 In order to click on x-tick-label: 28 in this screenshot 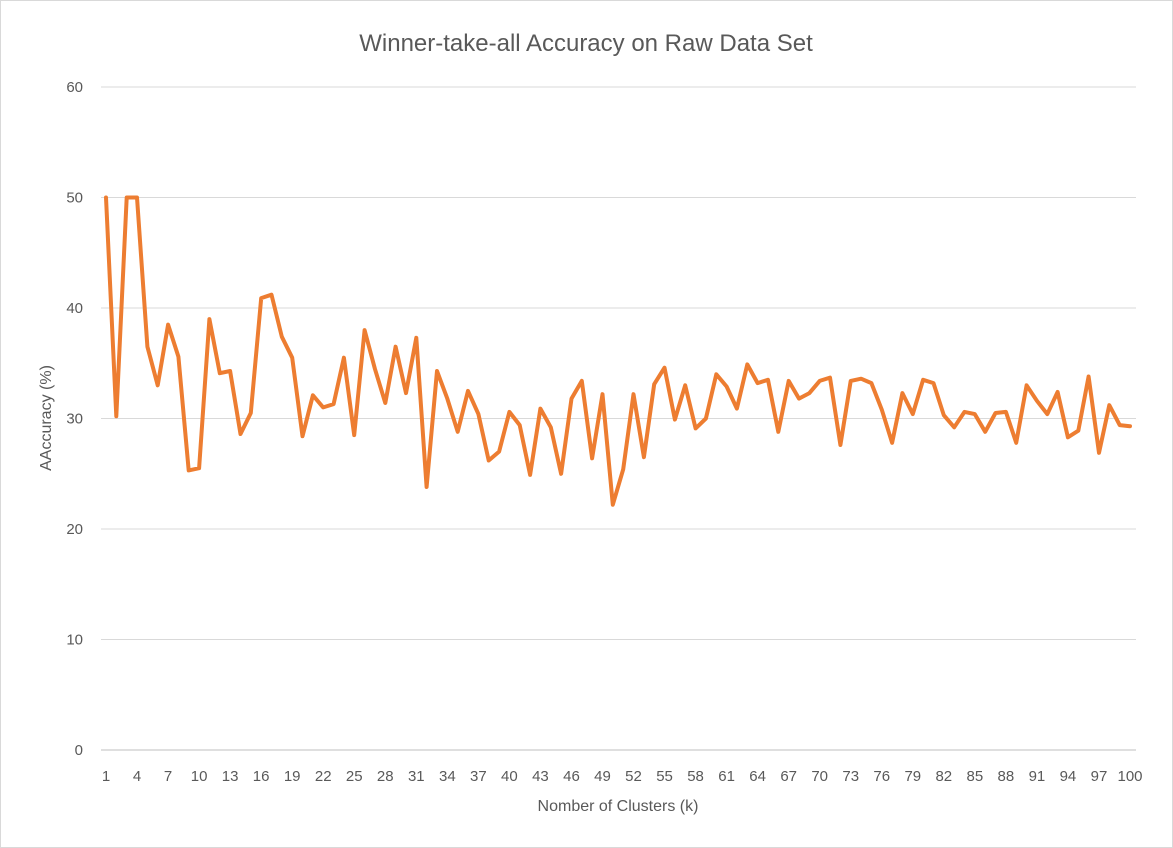, I will do `click(385, 776)`.